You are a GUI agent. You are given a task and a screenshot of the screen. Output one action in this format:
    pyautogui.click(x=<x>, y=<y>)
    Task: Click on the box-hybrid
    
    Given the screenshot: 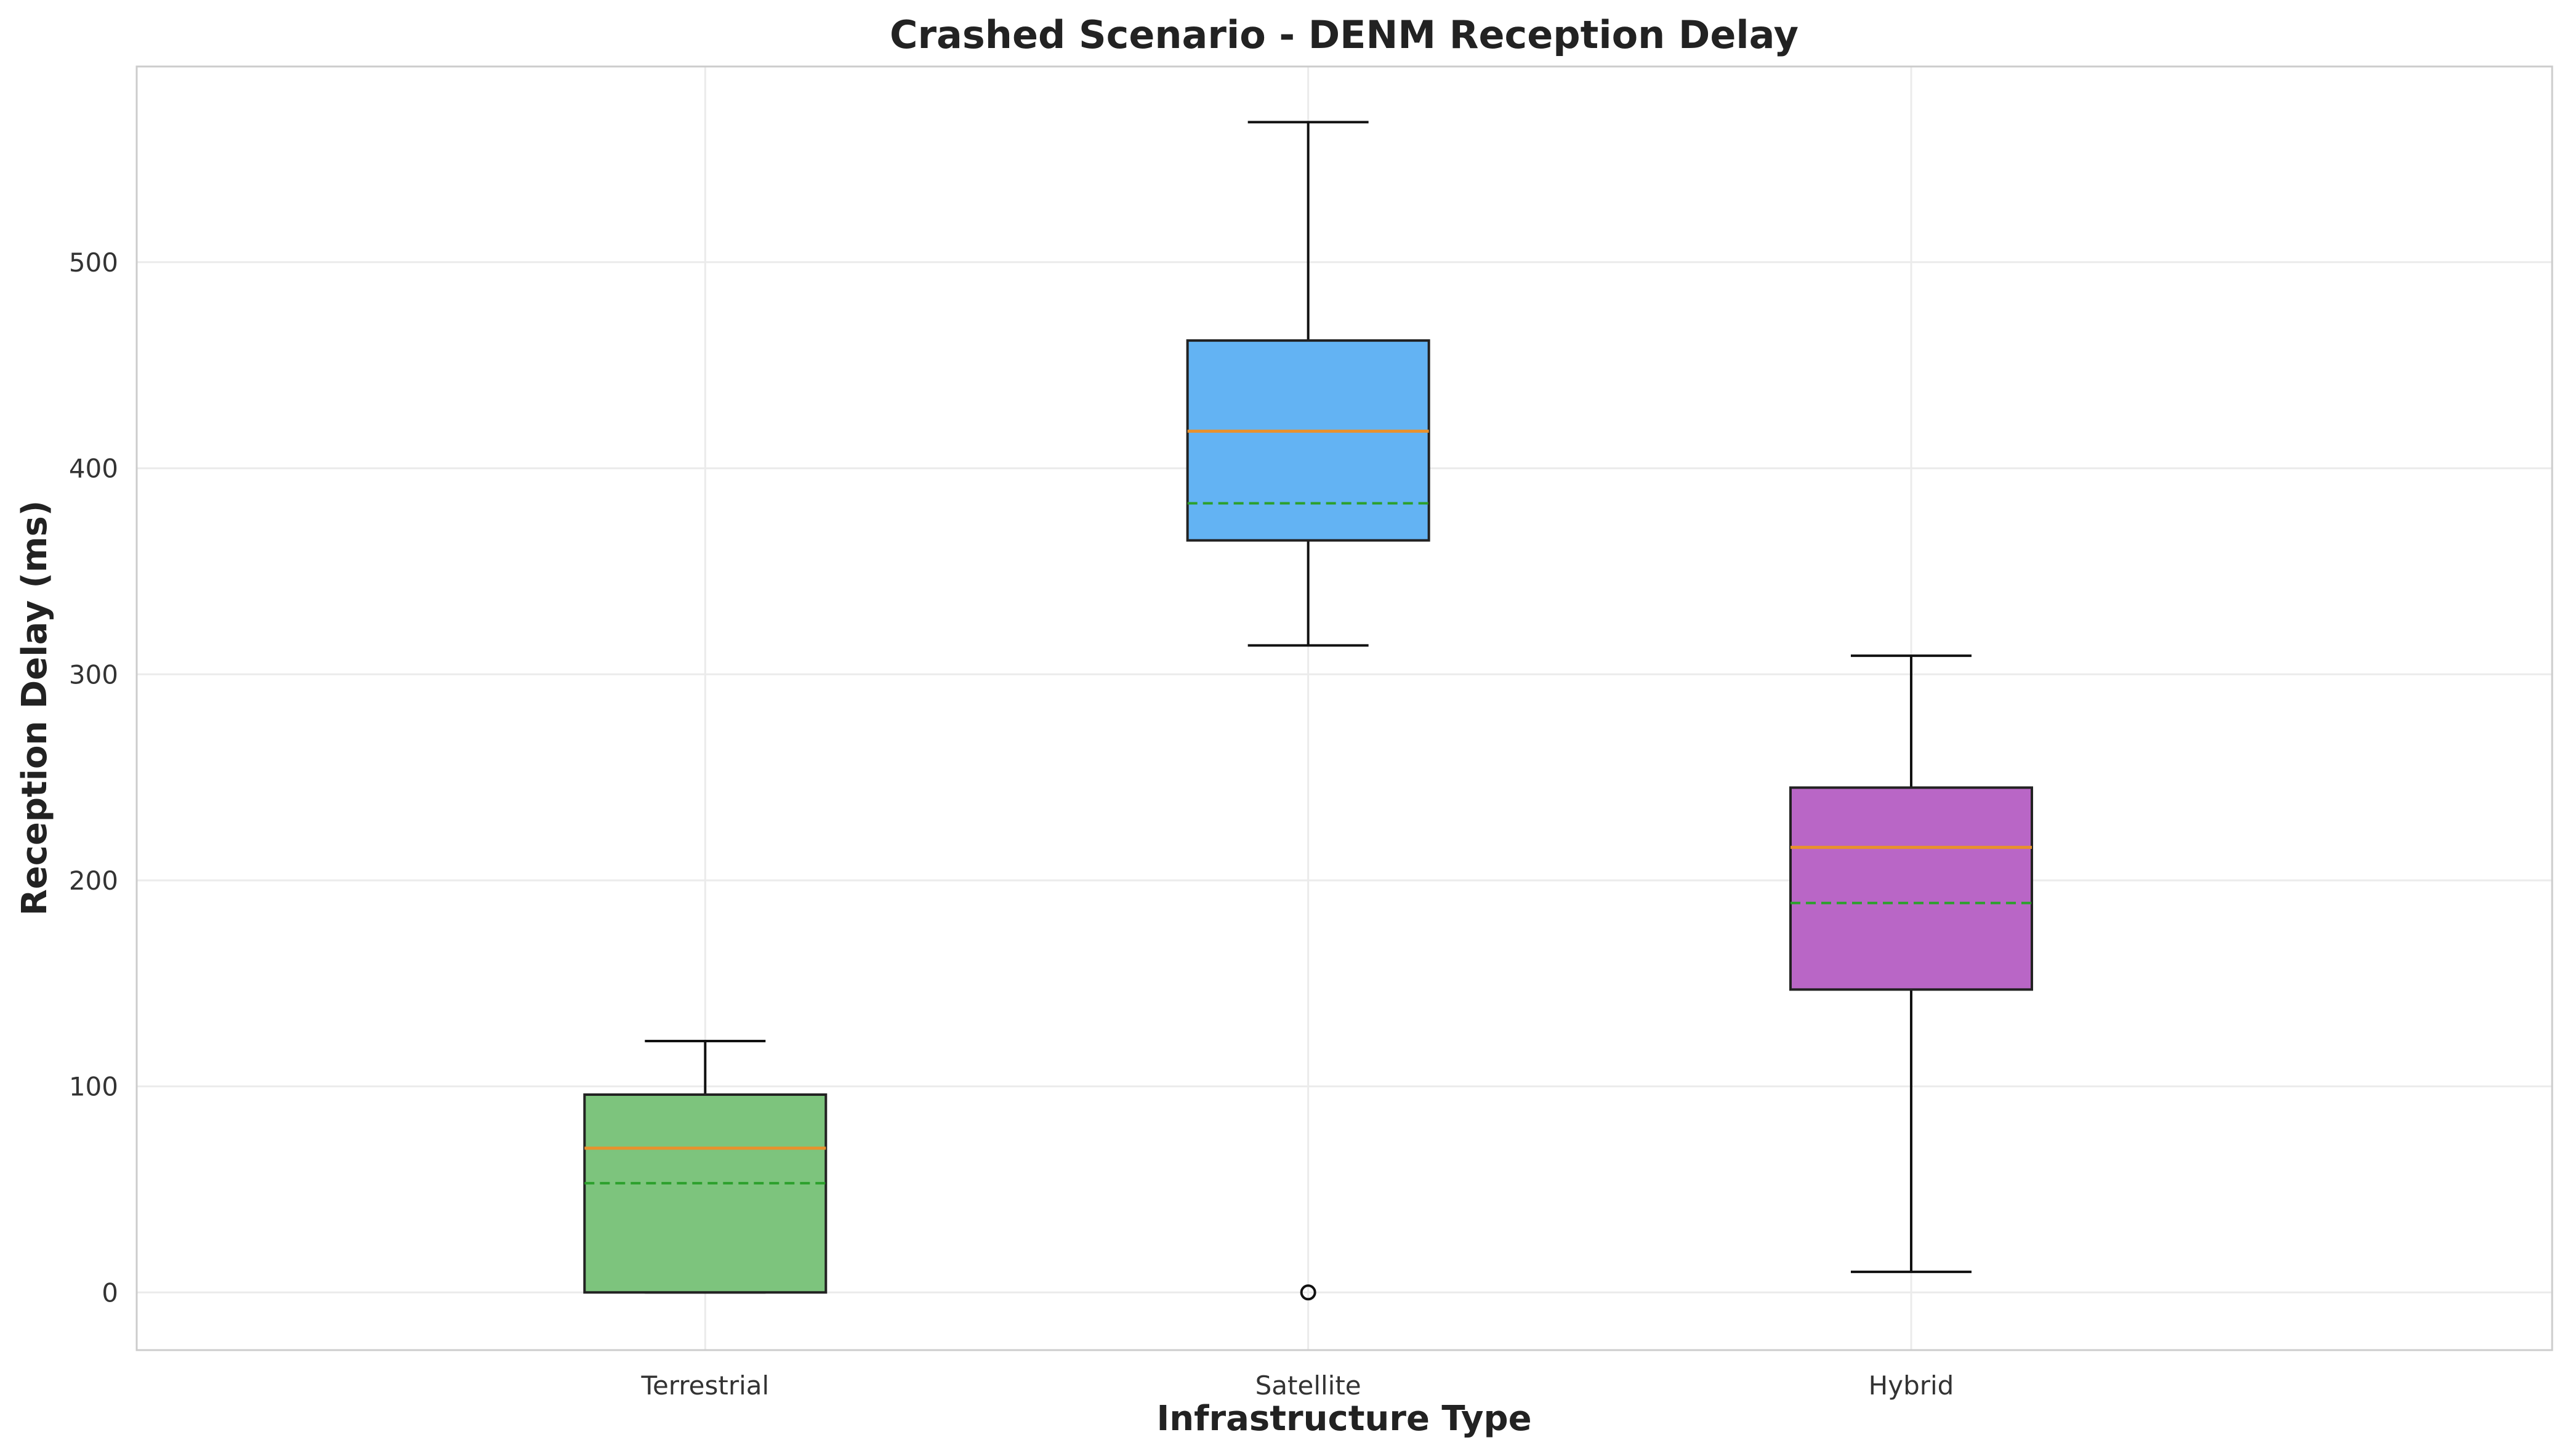 What is the action you would take?
    pyautogui.click(x=1911, y=888)
    